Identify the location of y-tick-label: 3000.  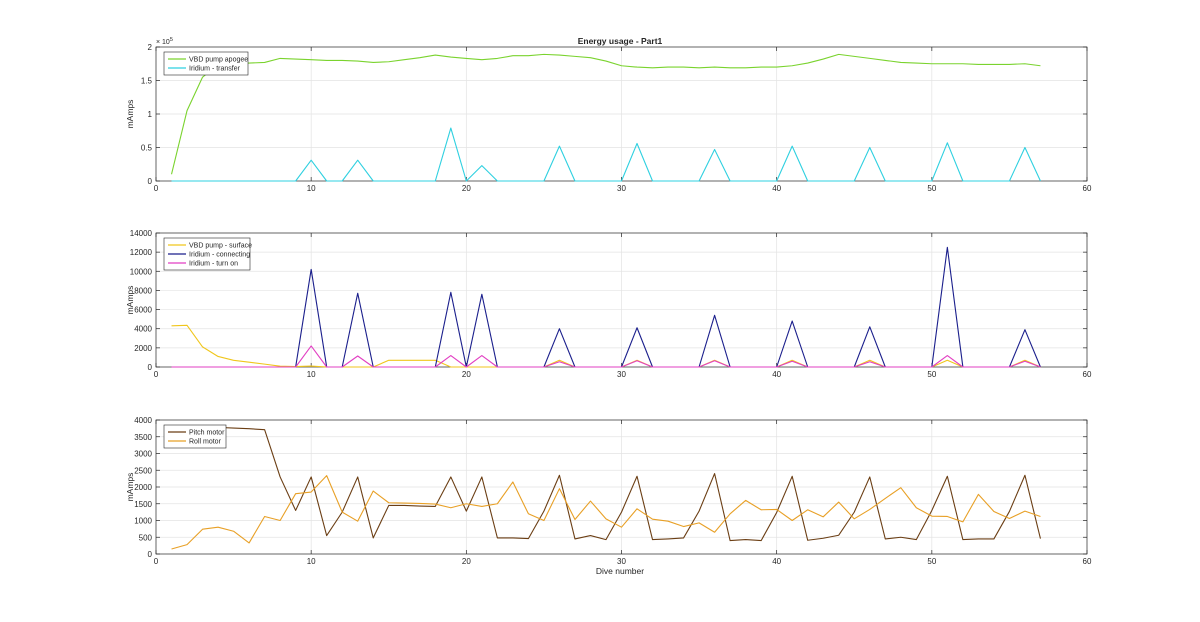
(143, 454).